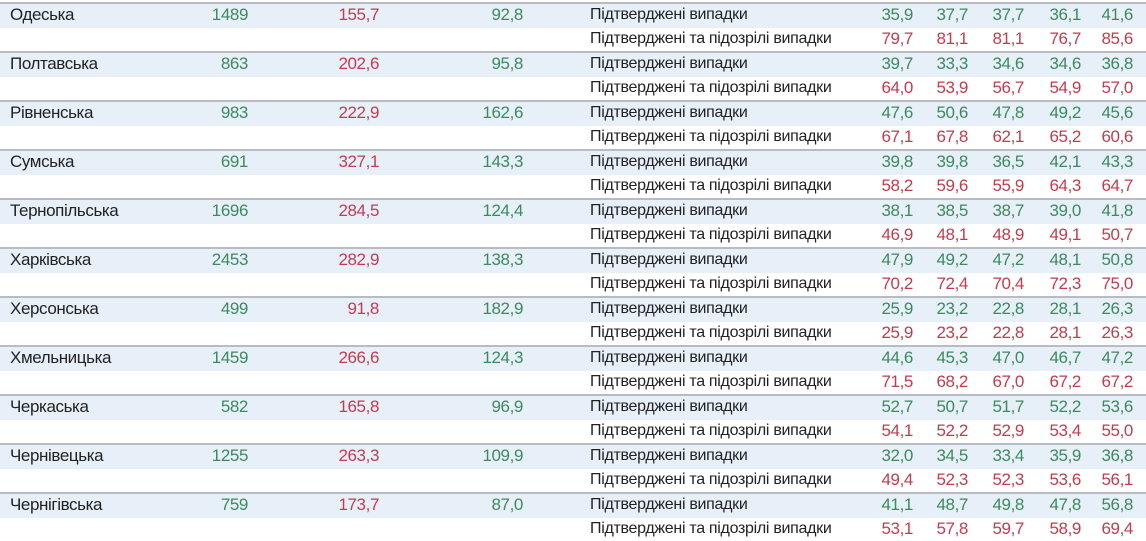 Image resolution: width=1146 pixels, height=541 pixels. I want to click on confirmed-value: 43,3, so click(1117, 161).